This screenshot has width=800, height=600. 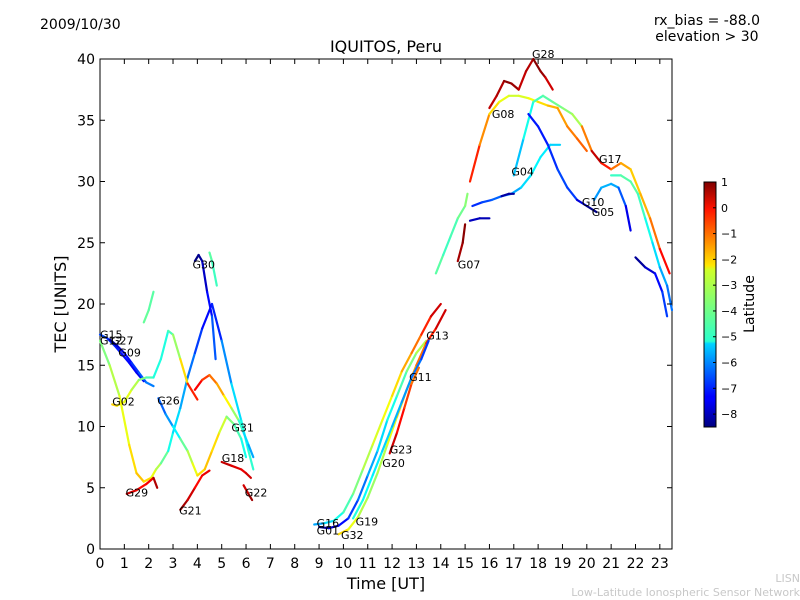 I want to click on x-tick-label: 11, so click(x=368, y=564).